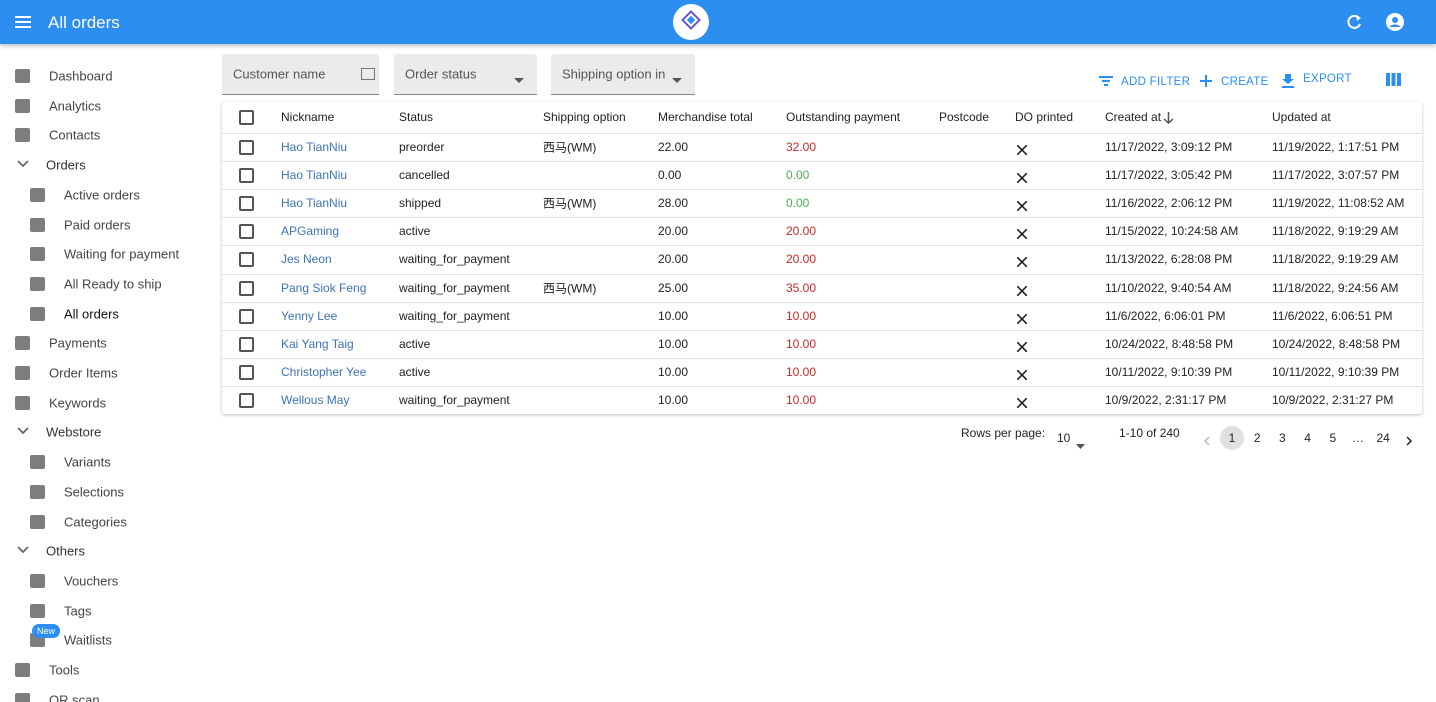 This screenshot has width=1436, height=702. What do you see at coordinates (1354, 22) in the screenshot?
I see `refresh-button` at bounding box center [1354, 22].